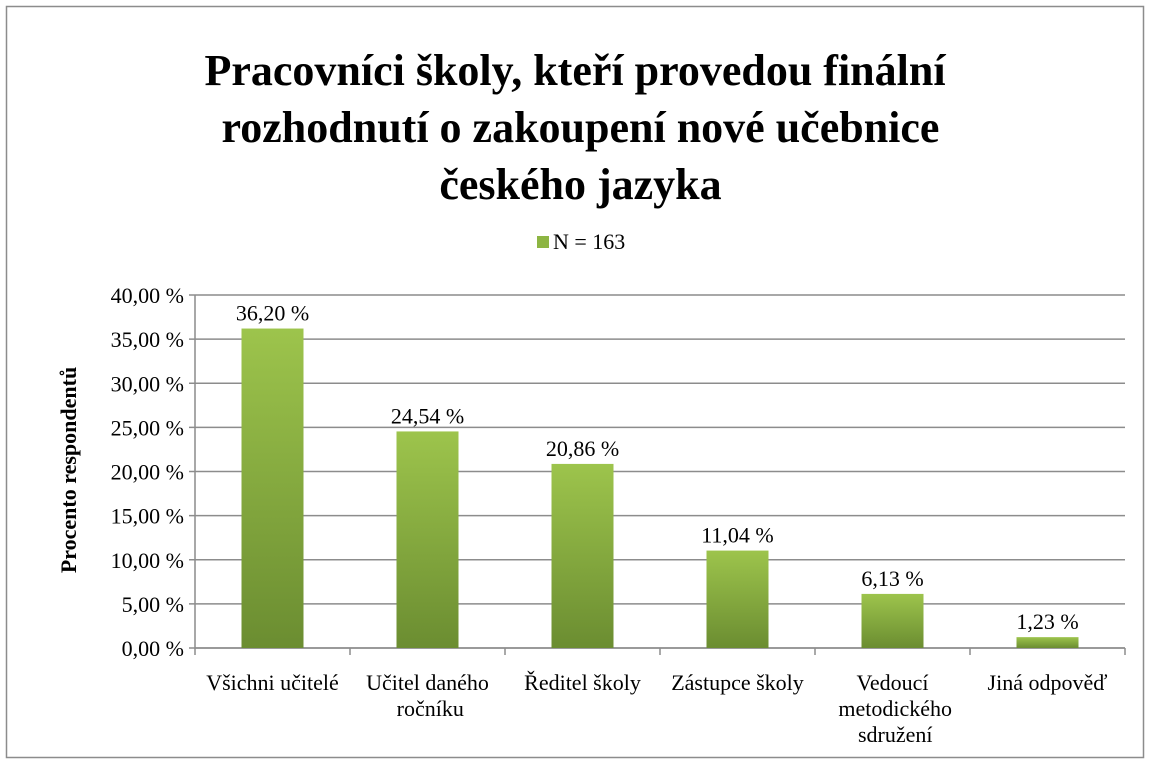  Describe the element at coordinates (582, 682) in the screenshot. I see `x-tick-label: Ředitel školy` at that location.